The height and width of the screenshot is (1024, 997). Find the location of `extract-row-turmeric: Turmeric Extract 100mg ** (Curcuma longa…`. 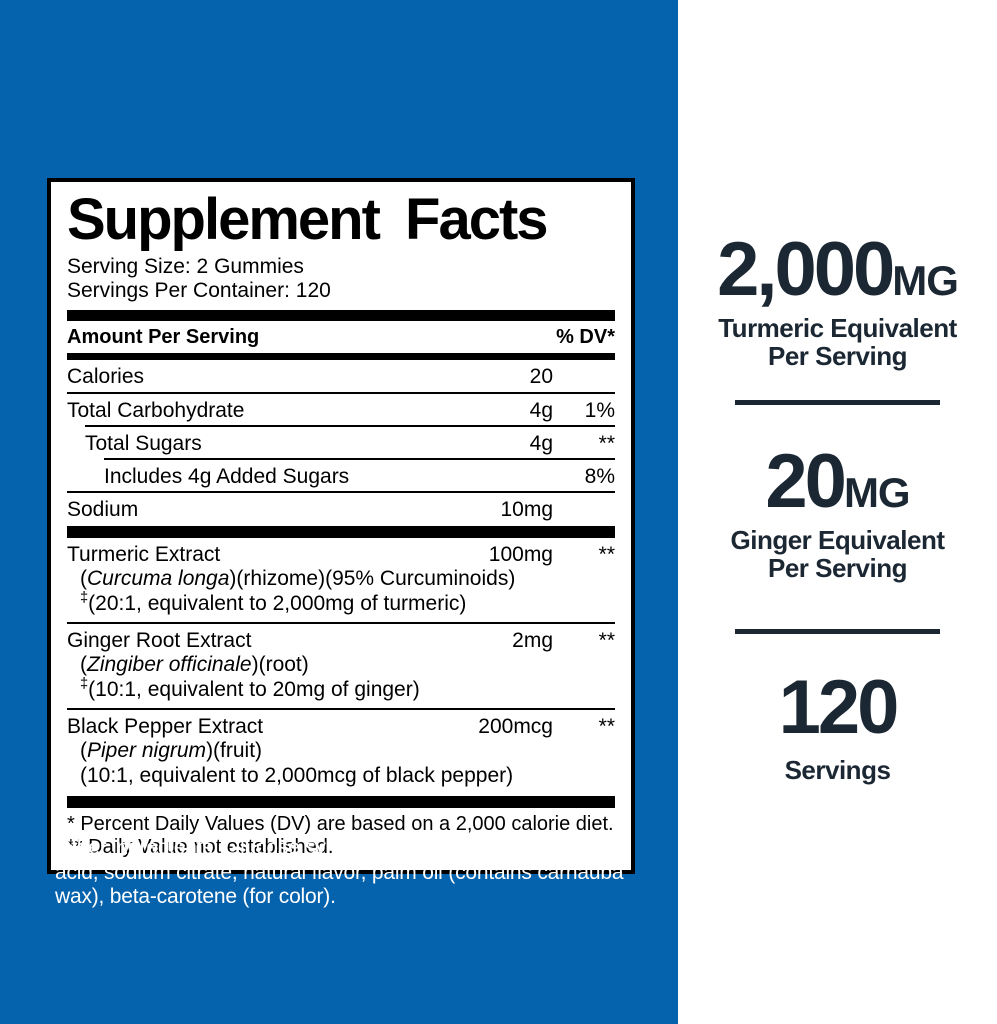

extract-row-turmeric: Turmeric Extract 100mg ** (Curcuma longa… is located at coordinates (341, 580).